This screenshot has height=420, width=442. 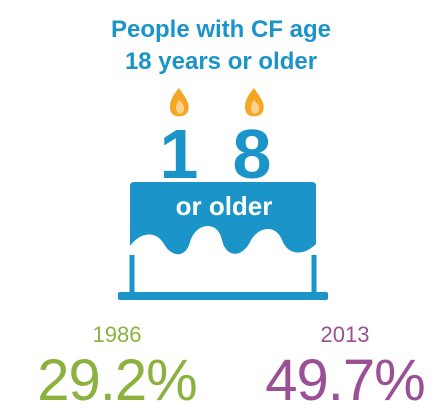 I want to click on stat-year: 2013, so click(x=345, y=334).